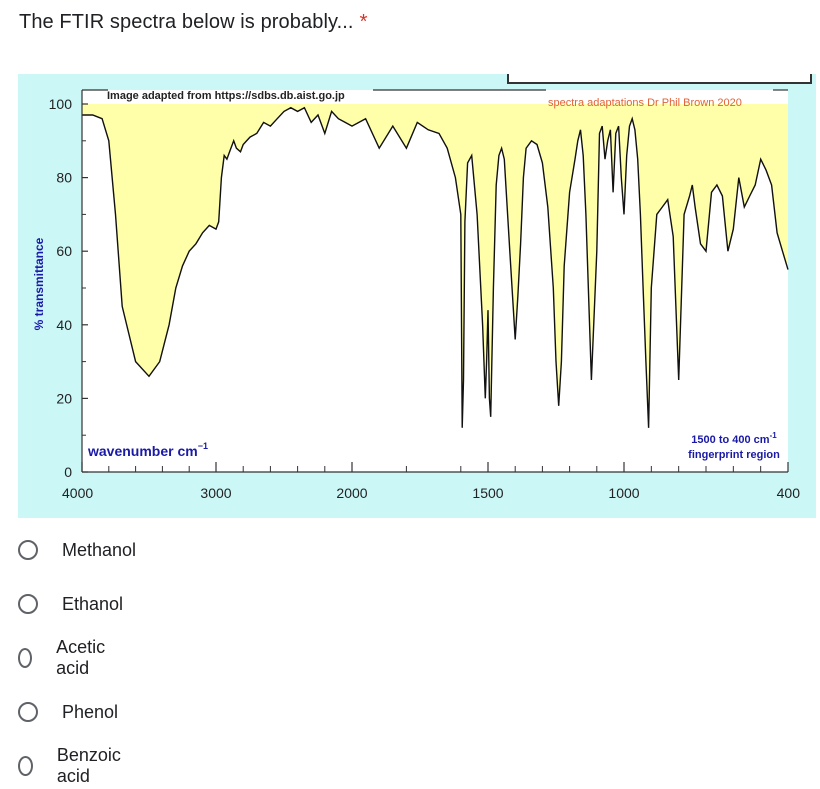 This screenshot has width=820, height=789. What do you see at coordinates (64, 251) in the screenshot?
I see `y-tick-label: 60` at bounding box center [64, 251].